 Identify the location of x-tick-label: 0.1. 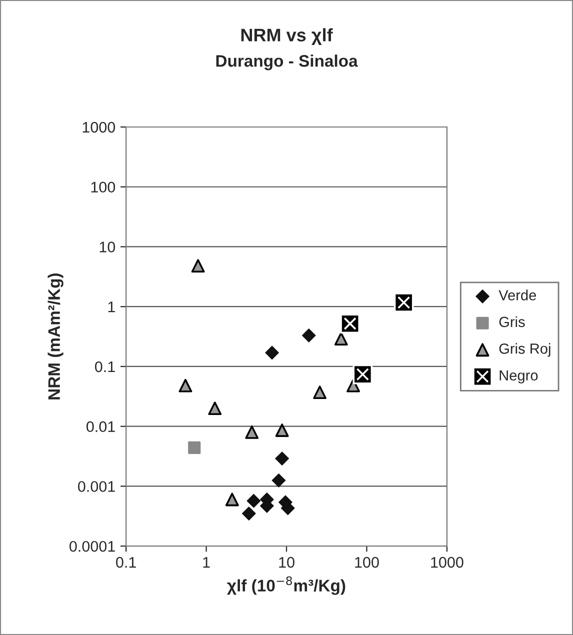
(126, 562).